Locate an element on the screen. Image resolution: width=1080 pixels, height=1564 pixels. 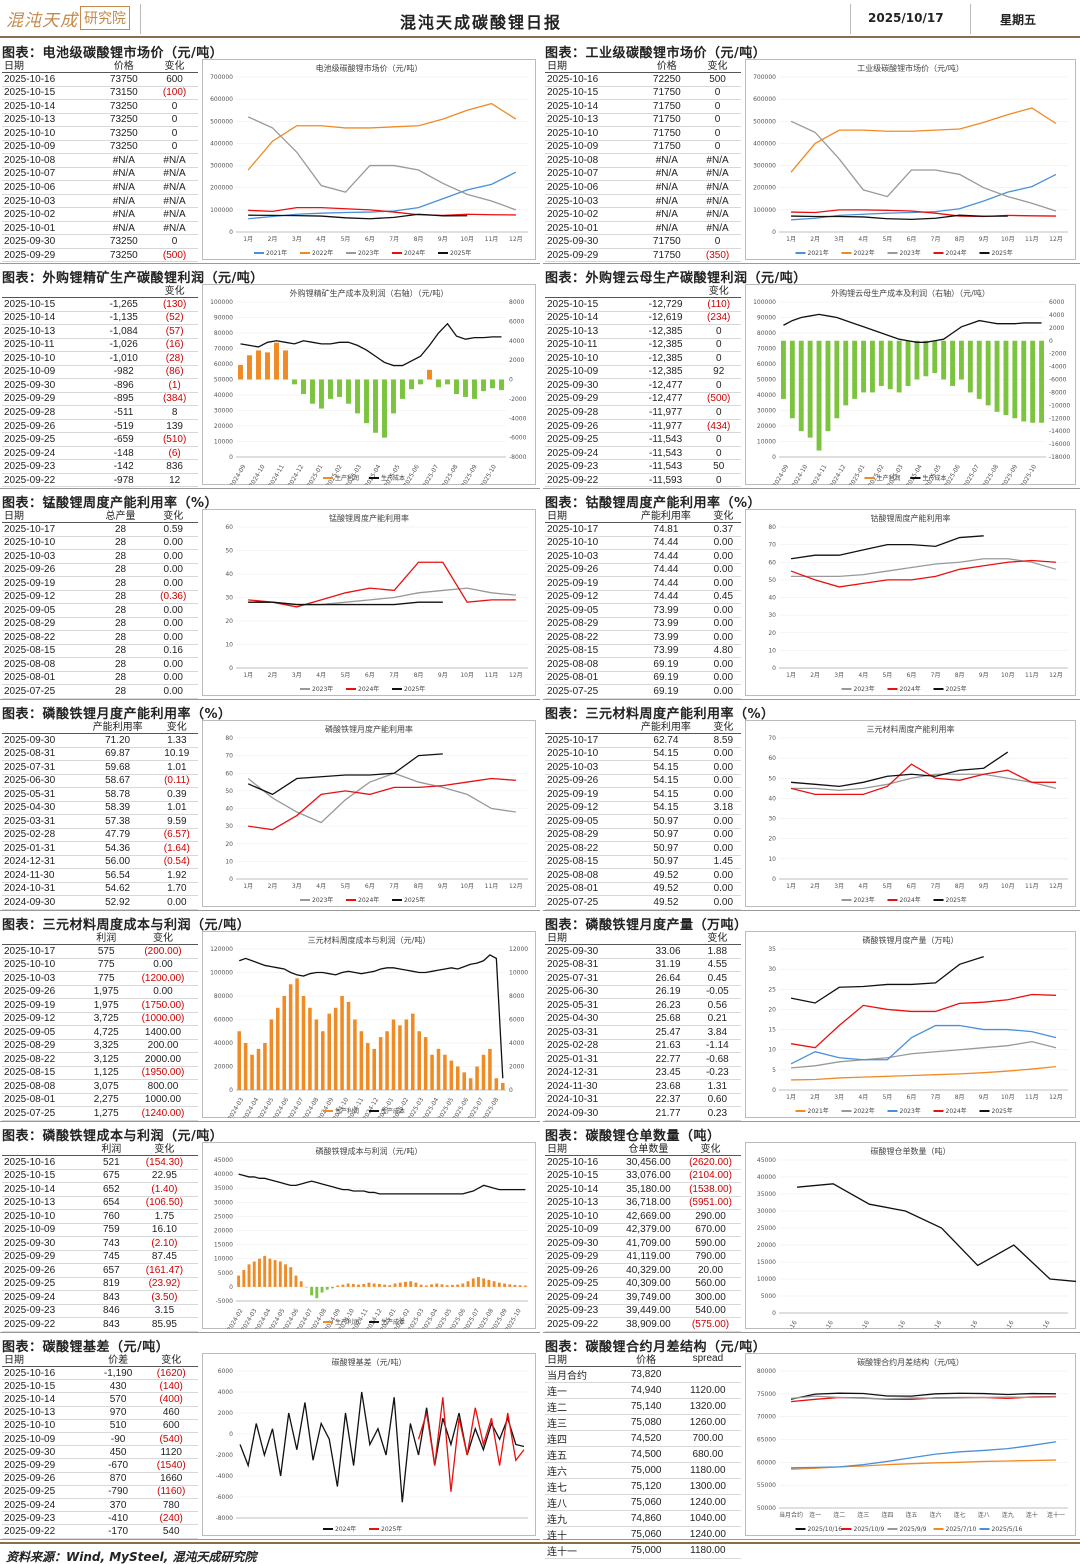
legend-label: 2024年 is located at coordinates (910, 689).